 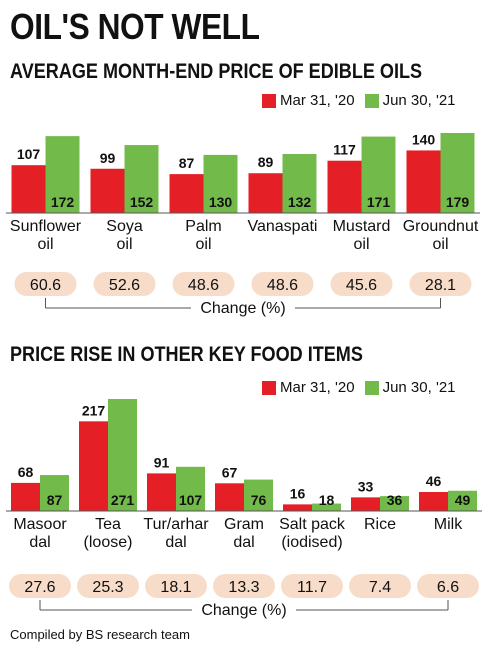 What do you see at coordinates (175, 587) in the screenshot?
I see `change-value: 18.1` at bounding box center [175, 587].